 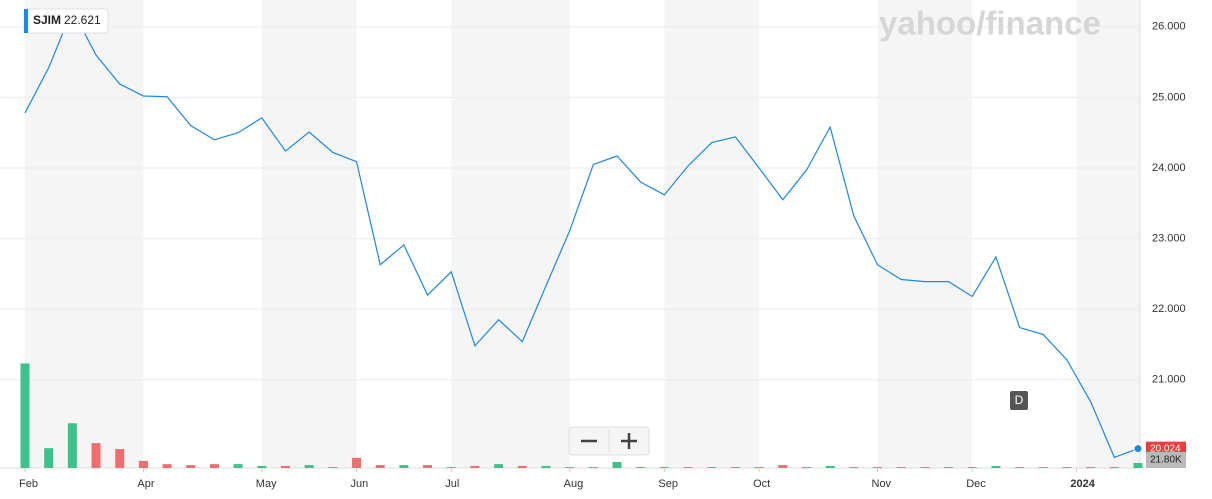 What do you see at coordinates (668, 484) in the screenshot?
I see `x-tick-label: Sep` at bounding box center [668, 484].